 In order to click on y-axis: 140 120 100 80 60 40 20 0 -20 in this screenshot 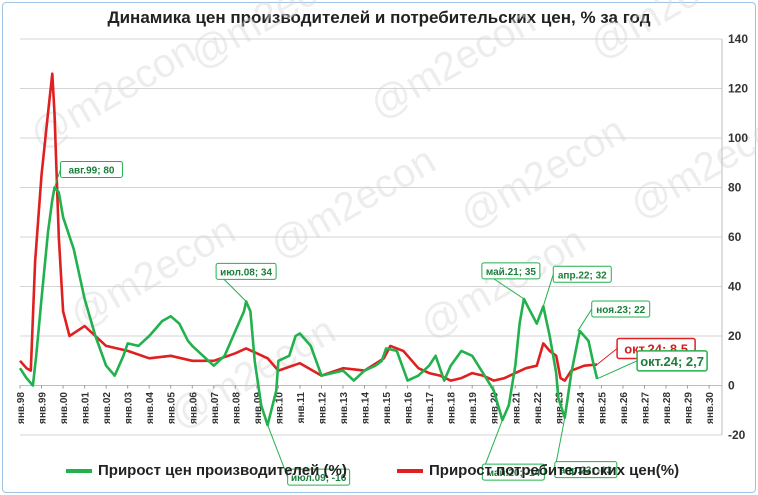, I will do `click(738, 237)`.